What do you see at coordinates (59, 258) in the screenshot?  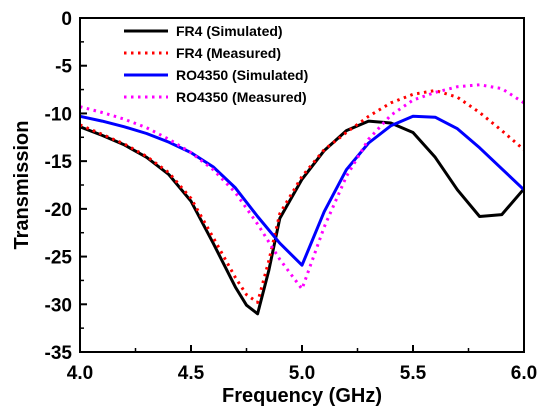 I see `y-tick-label: -25` at bounding box center [59, 258].